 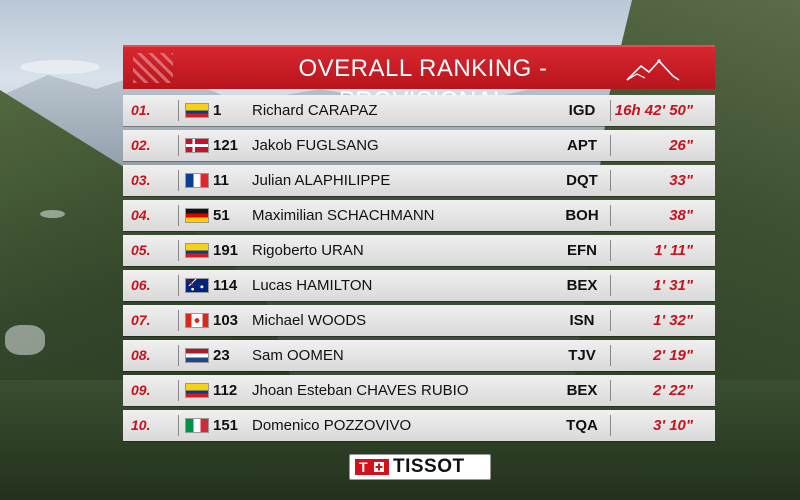 I want to click on sponsor-name: TISSOT, so click(x=429, y=466).